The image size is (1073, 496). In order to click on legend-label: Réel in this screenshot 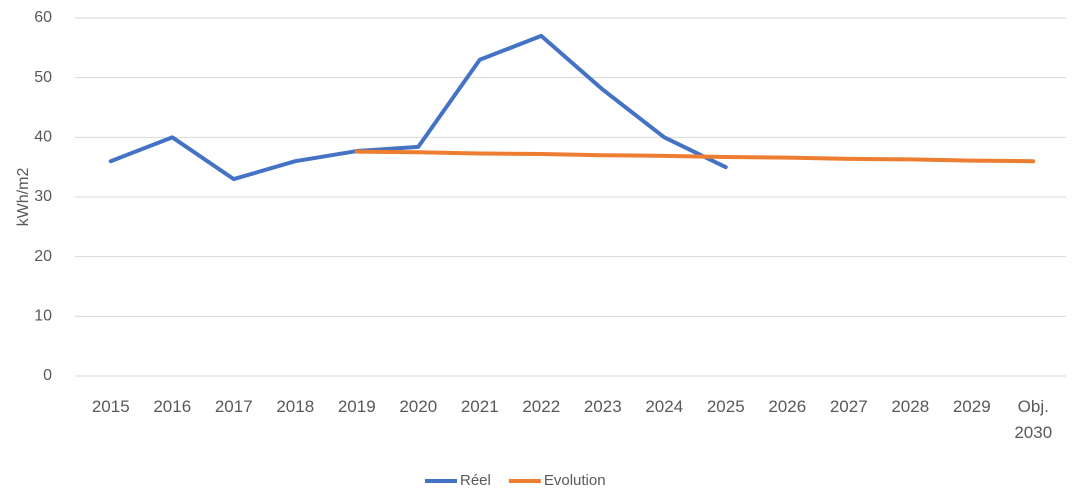, I will do `click(475, 480)`.